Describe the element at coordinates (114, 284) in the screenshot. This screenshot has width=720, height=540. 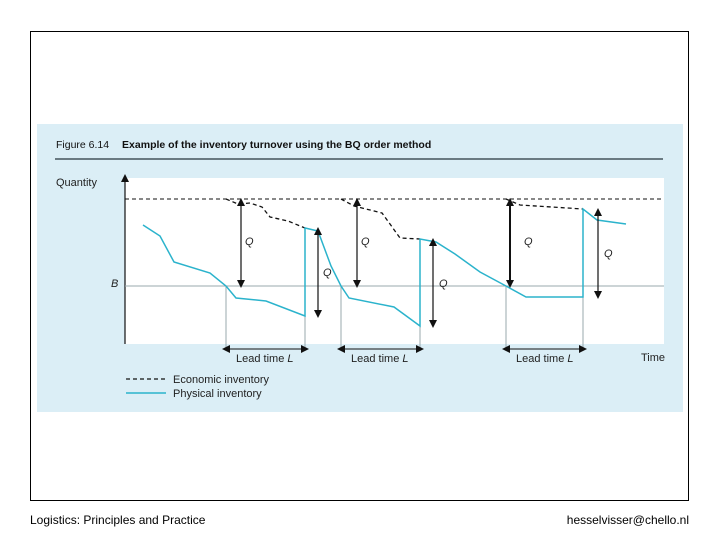
I see `reorder-level-label: B` at that location.